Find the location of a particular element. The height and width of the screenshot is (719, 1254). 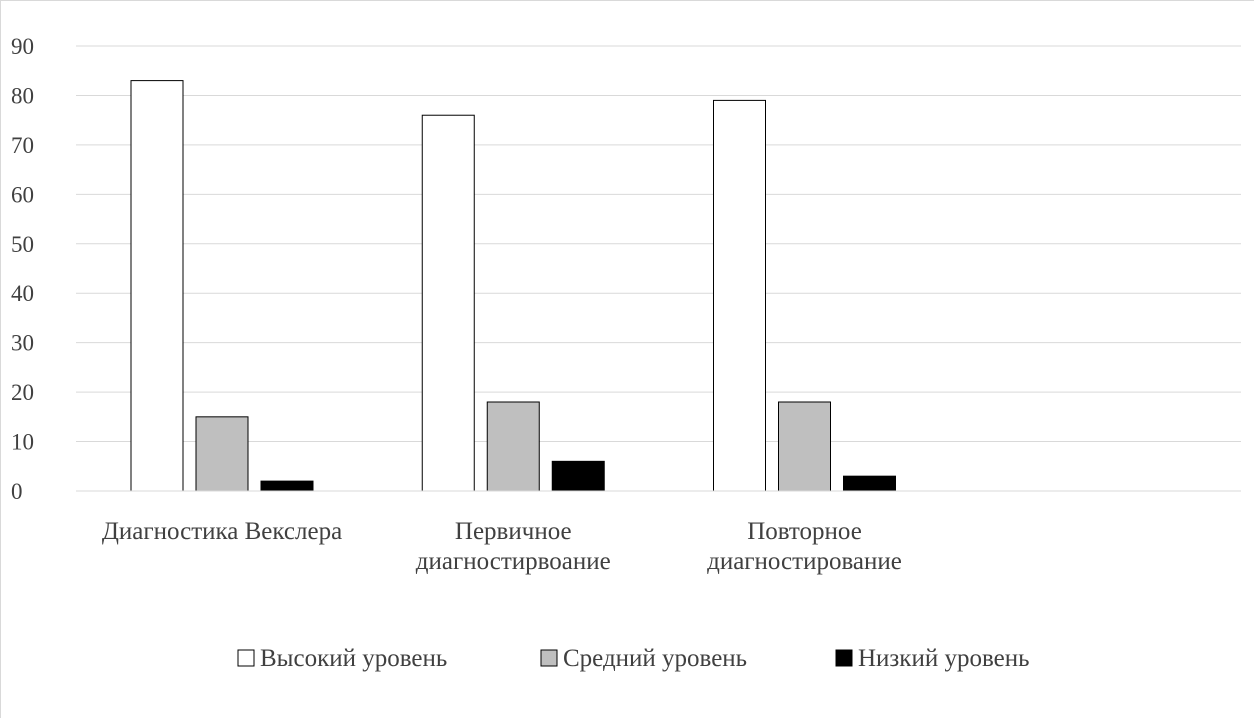

y-tick-label: 30 is located at coordinates (22, 343).